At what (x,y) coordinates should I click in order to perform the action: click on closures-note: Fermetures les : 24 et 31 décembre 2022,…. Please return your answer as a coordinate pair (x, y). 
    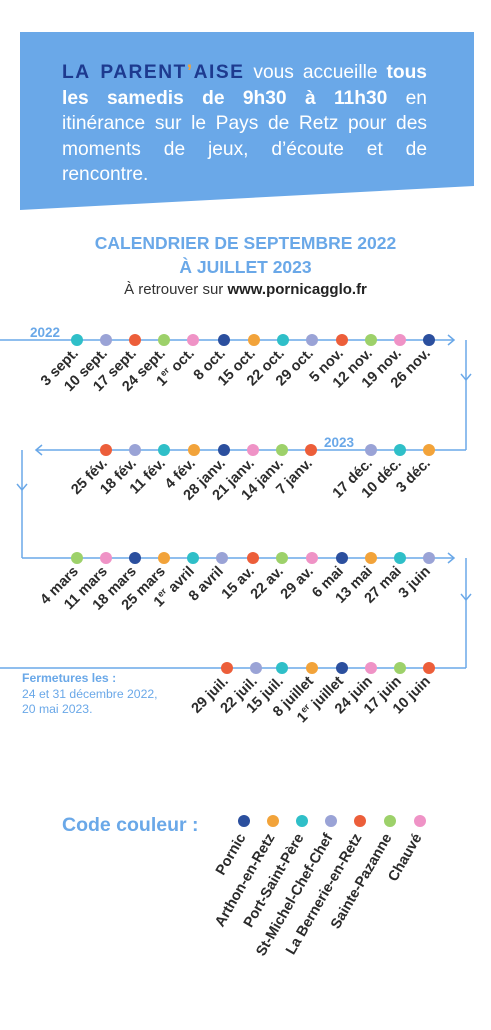
    Looking at the image, I should click on (90, 693).